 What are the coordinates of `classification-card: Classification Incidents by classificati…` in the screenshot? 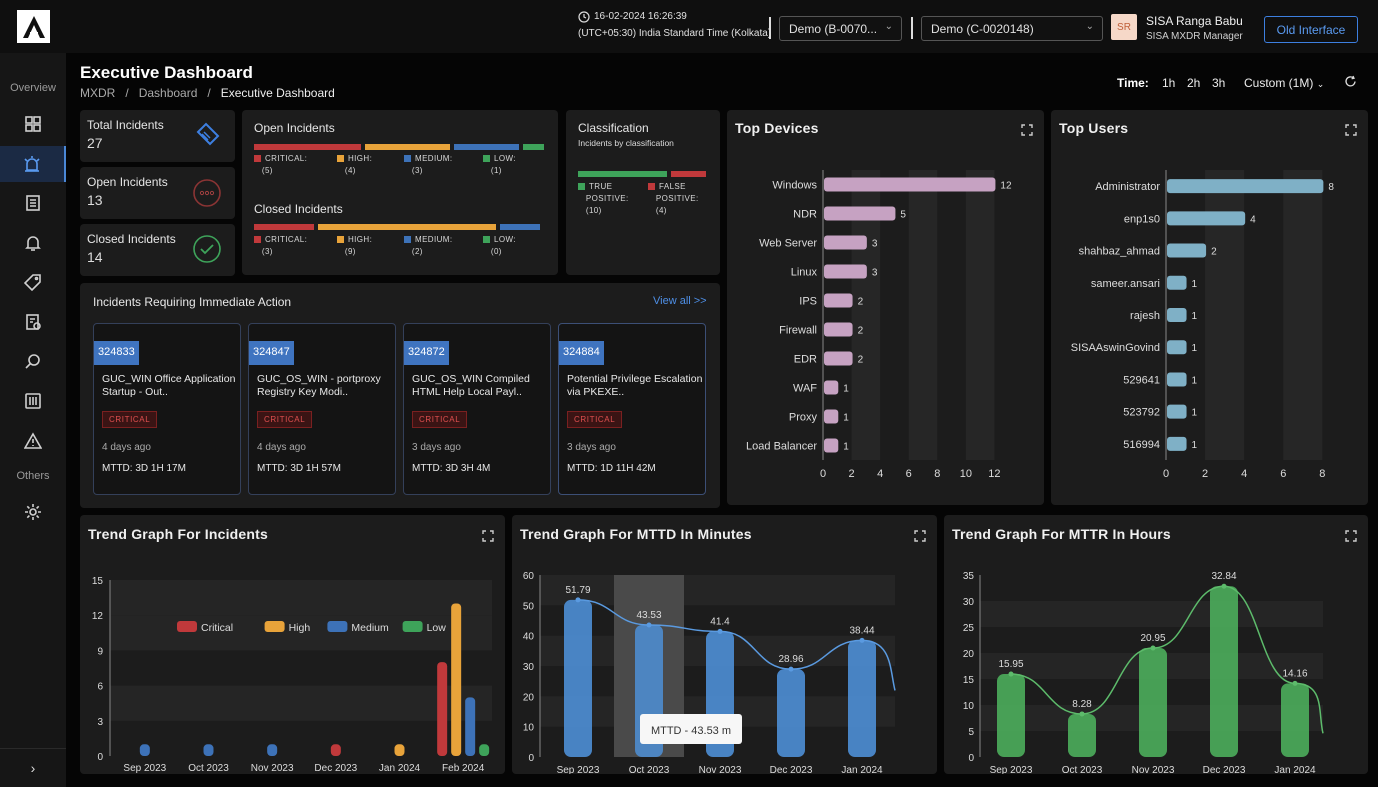 It's located at (643, 192).